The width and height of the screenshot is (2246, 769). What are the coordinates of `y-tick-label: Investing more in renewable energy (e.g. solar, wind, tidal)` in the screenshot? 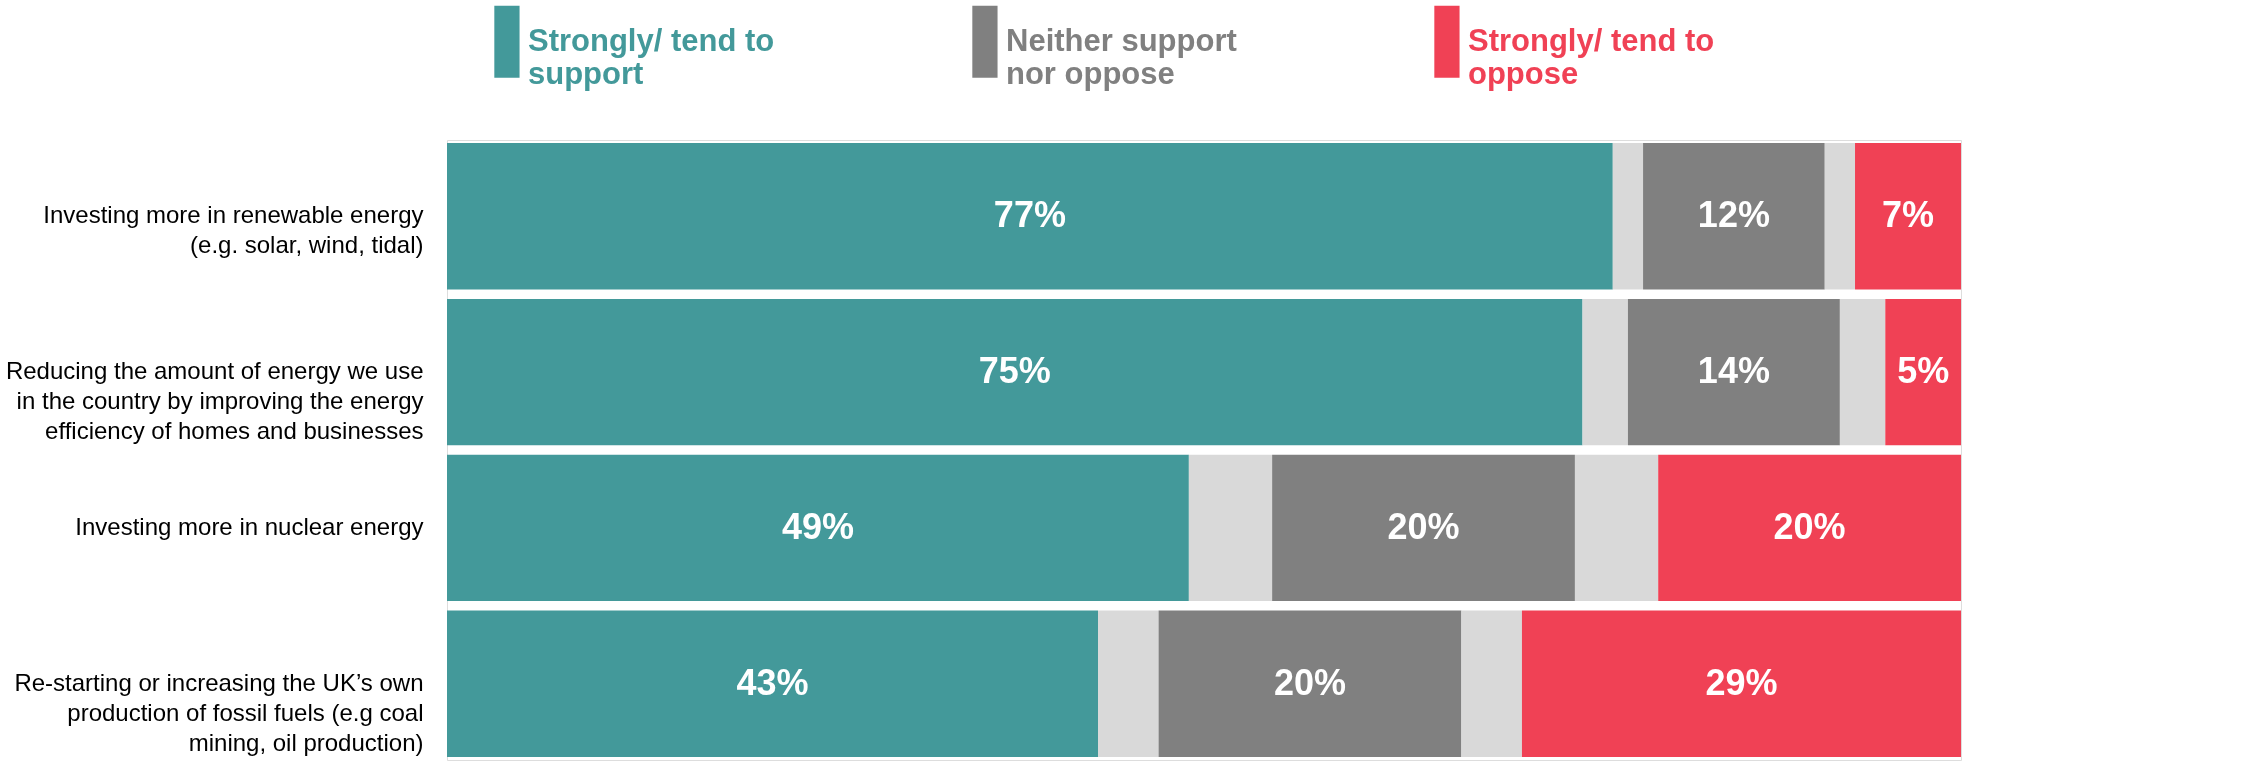 It's located at (233, 230).